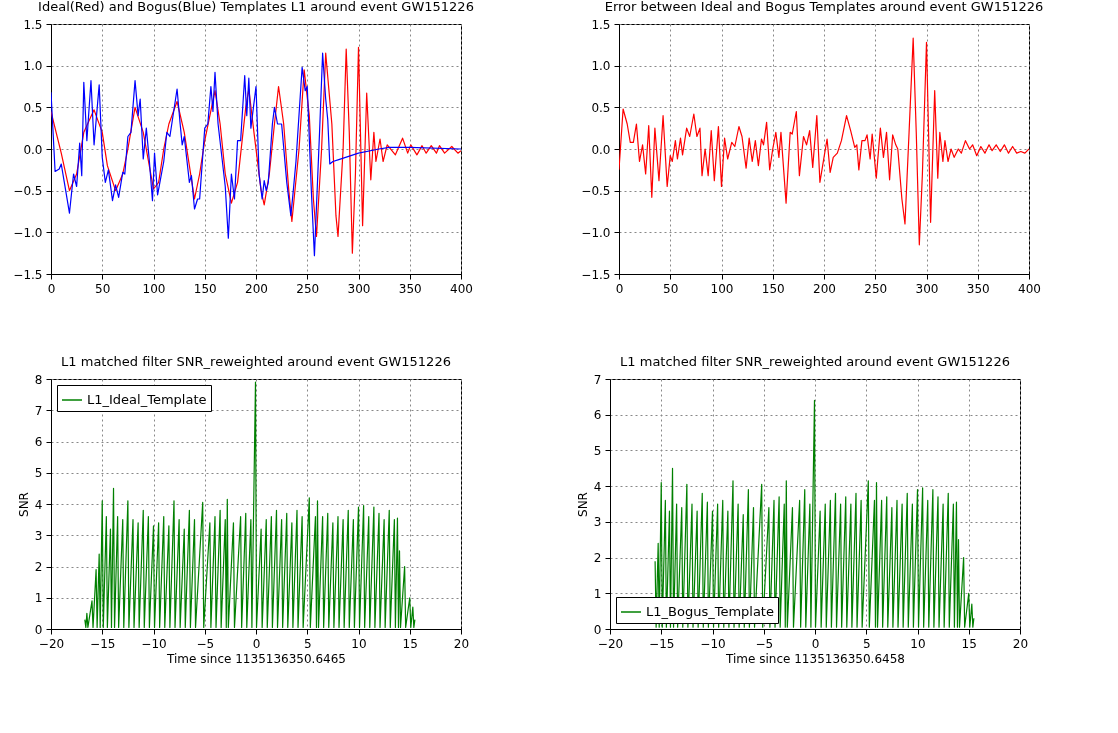 The height and width of the screenshot is (733, 1118). What do you see at coordinates (147, 399) in the screenshot?
I see `legend-label: L1_Ideal_Template` at bounding box center [147, 399].